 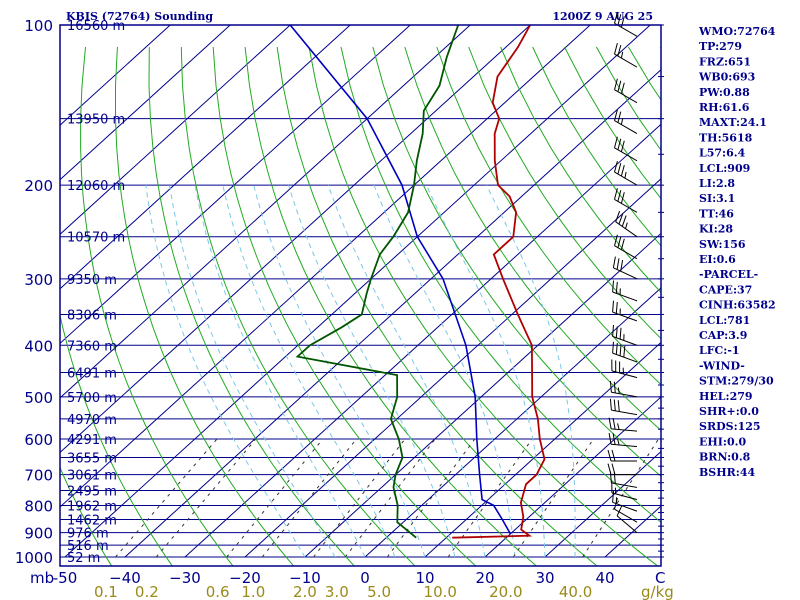 What do you see at coordinates (727, 472) in the screenshot?
I see `index-item: BSHR:44` at bounding box center [727, 472].